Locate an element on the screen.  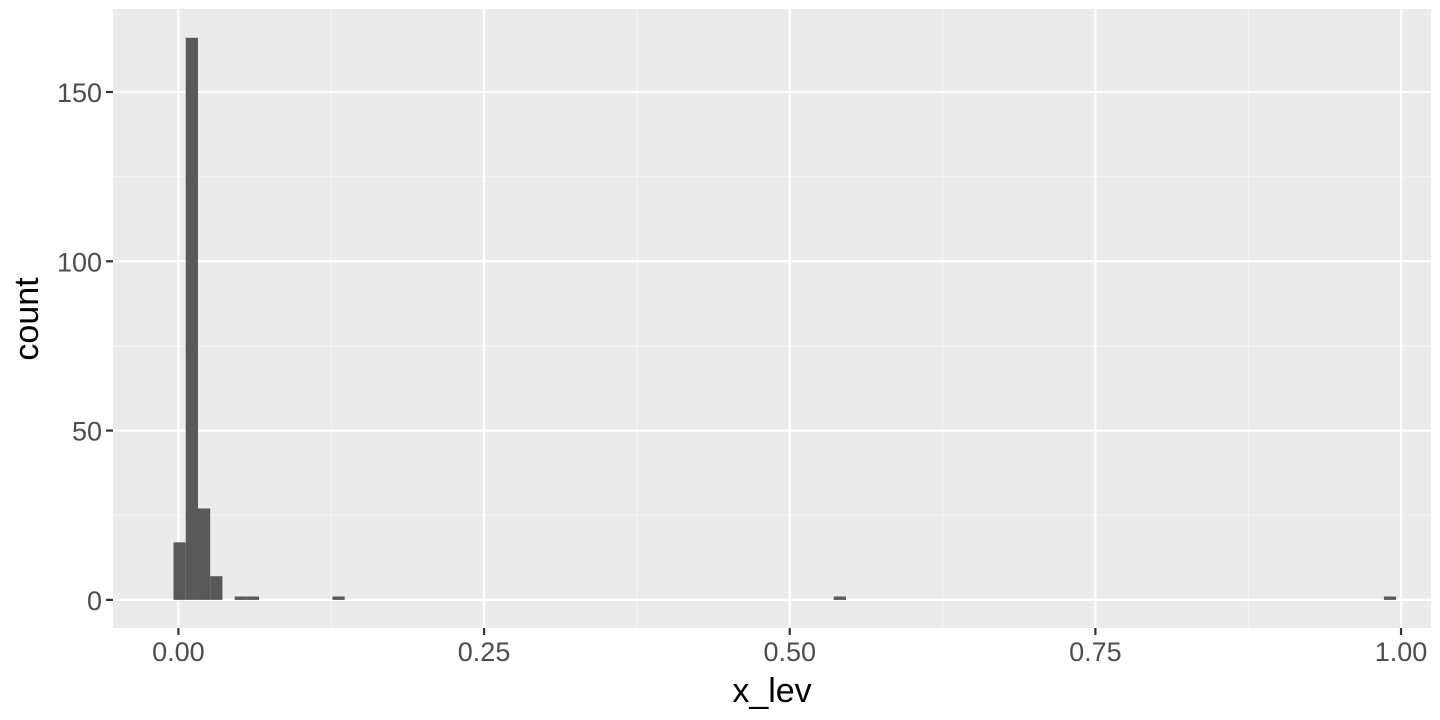
x-tick-label: 0.50 is located at coordinates (789, 652).